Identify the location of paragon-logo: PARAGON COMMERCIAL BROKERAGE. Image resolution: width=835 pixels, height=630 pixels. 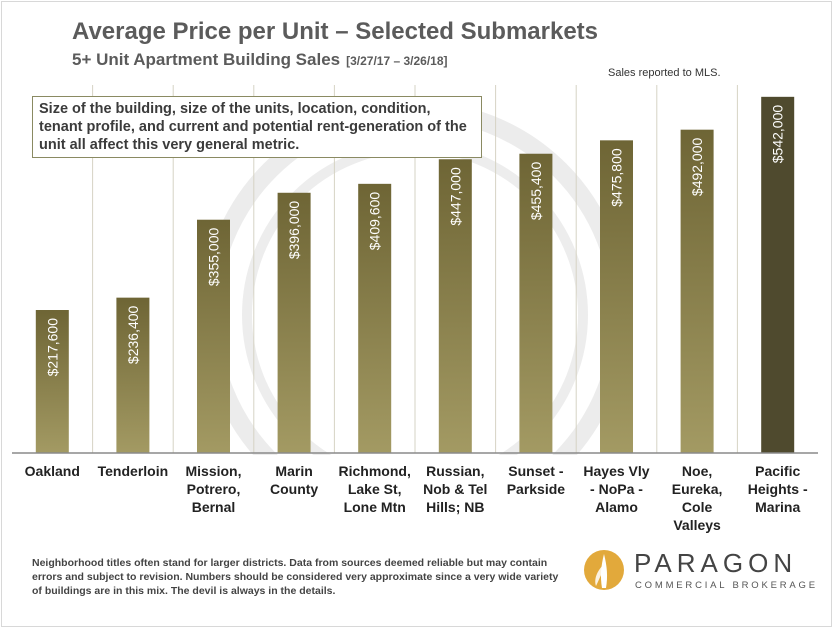
(702, 571).